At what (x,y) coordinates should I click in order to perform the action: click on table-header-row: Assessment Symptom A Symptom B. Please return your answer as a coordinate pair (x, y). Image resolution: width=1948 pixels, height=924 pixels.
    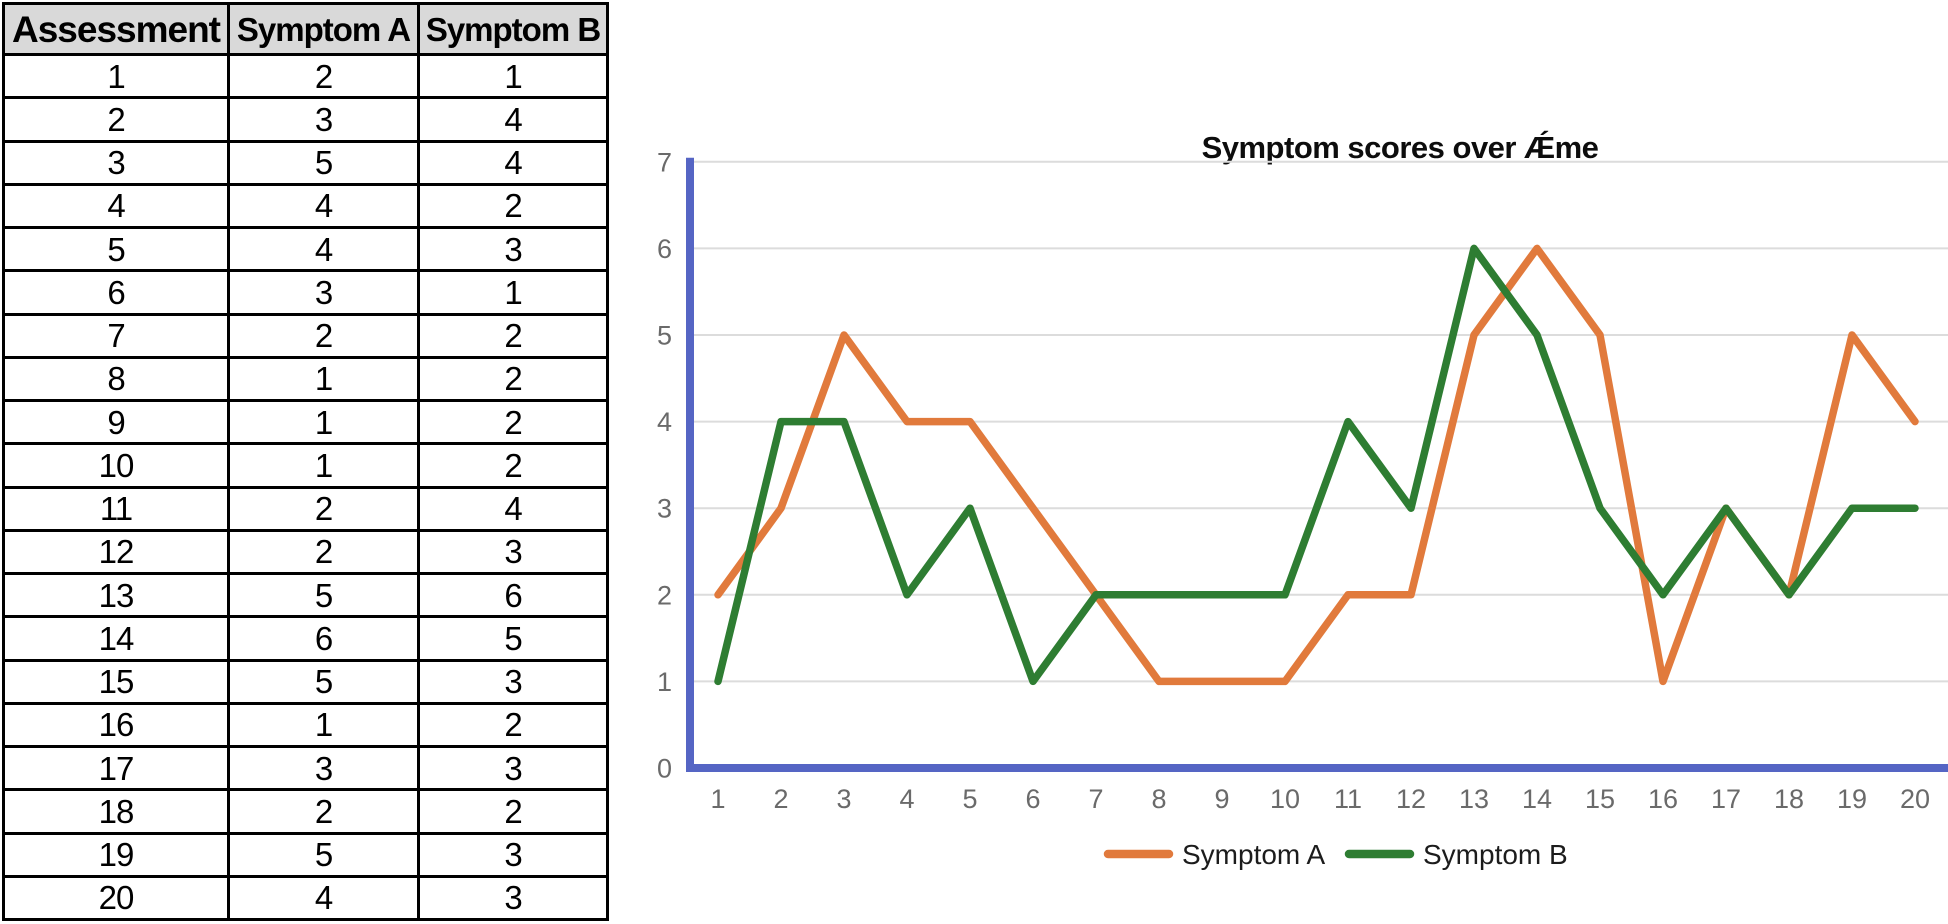
    Looking at the image, I should click on (305, 29).